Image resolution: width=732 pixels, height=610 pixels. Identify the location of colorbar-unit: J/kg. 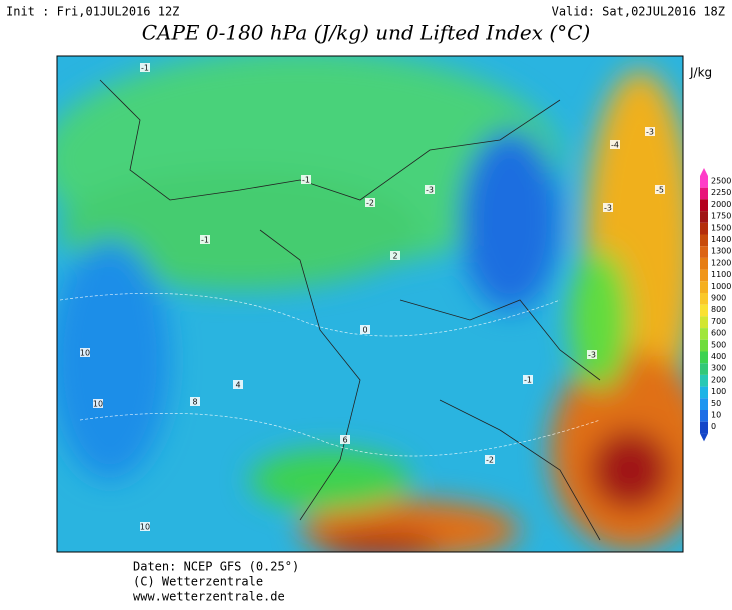
(700, 73).